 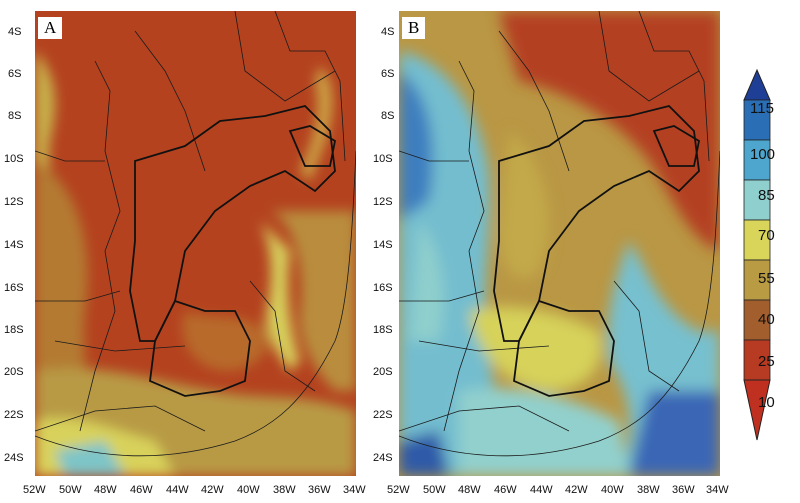 What do you see at coordinates (388, 74) in the screenshot?
I see `lat-tick-b: 6S` at bounding box center [388, 74].